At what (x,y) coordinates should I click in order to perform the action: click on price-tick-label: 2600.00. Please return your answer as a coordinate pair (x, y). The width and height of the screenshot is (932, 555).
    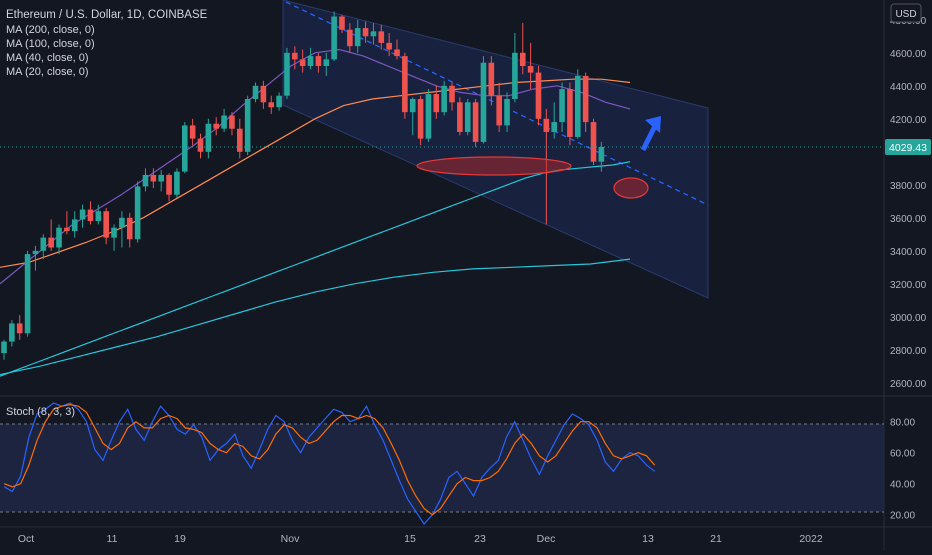
    Looking at the image, I should click on (908, 384).